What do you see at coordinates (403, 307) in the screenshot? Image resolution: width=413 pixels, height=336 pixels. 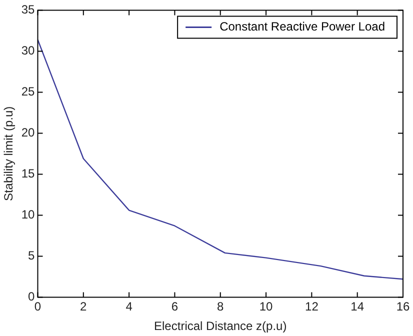 I see `x-tick-label: 16` at bounding box center [403, 307].